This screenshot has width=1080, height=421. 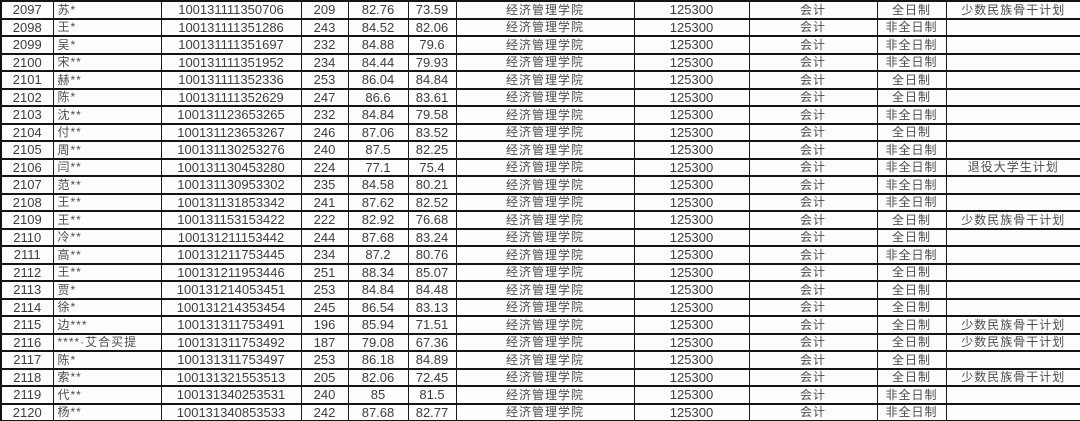 I want to click on cell-score-b: 71.51, so click(x=432, y=325).